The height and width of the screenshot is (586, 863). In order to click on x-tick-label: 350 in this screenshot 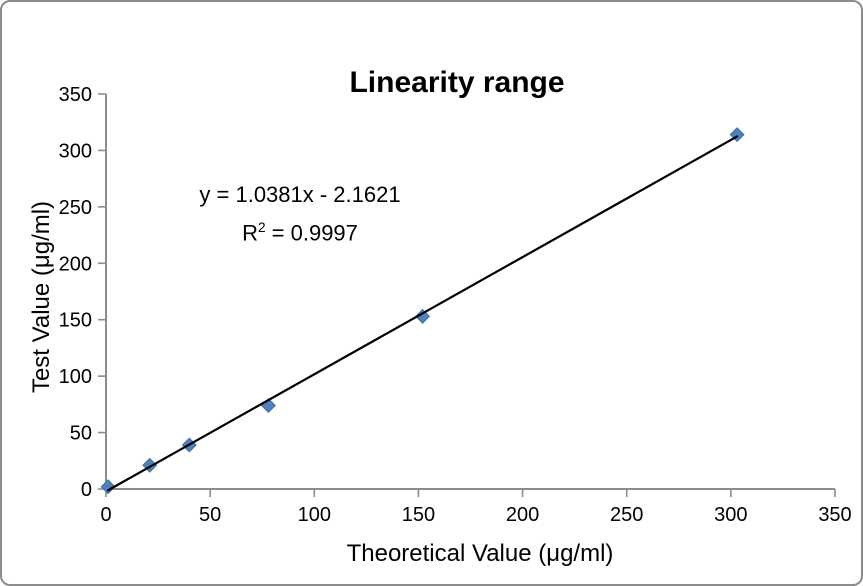, I will do `click(834, 515)`.